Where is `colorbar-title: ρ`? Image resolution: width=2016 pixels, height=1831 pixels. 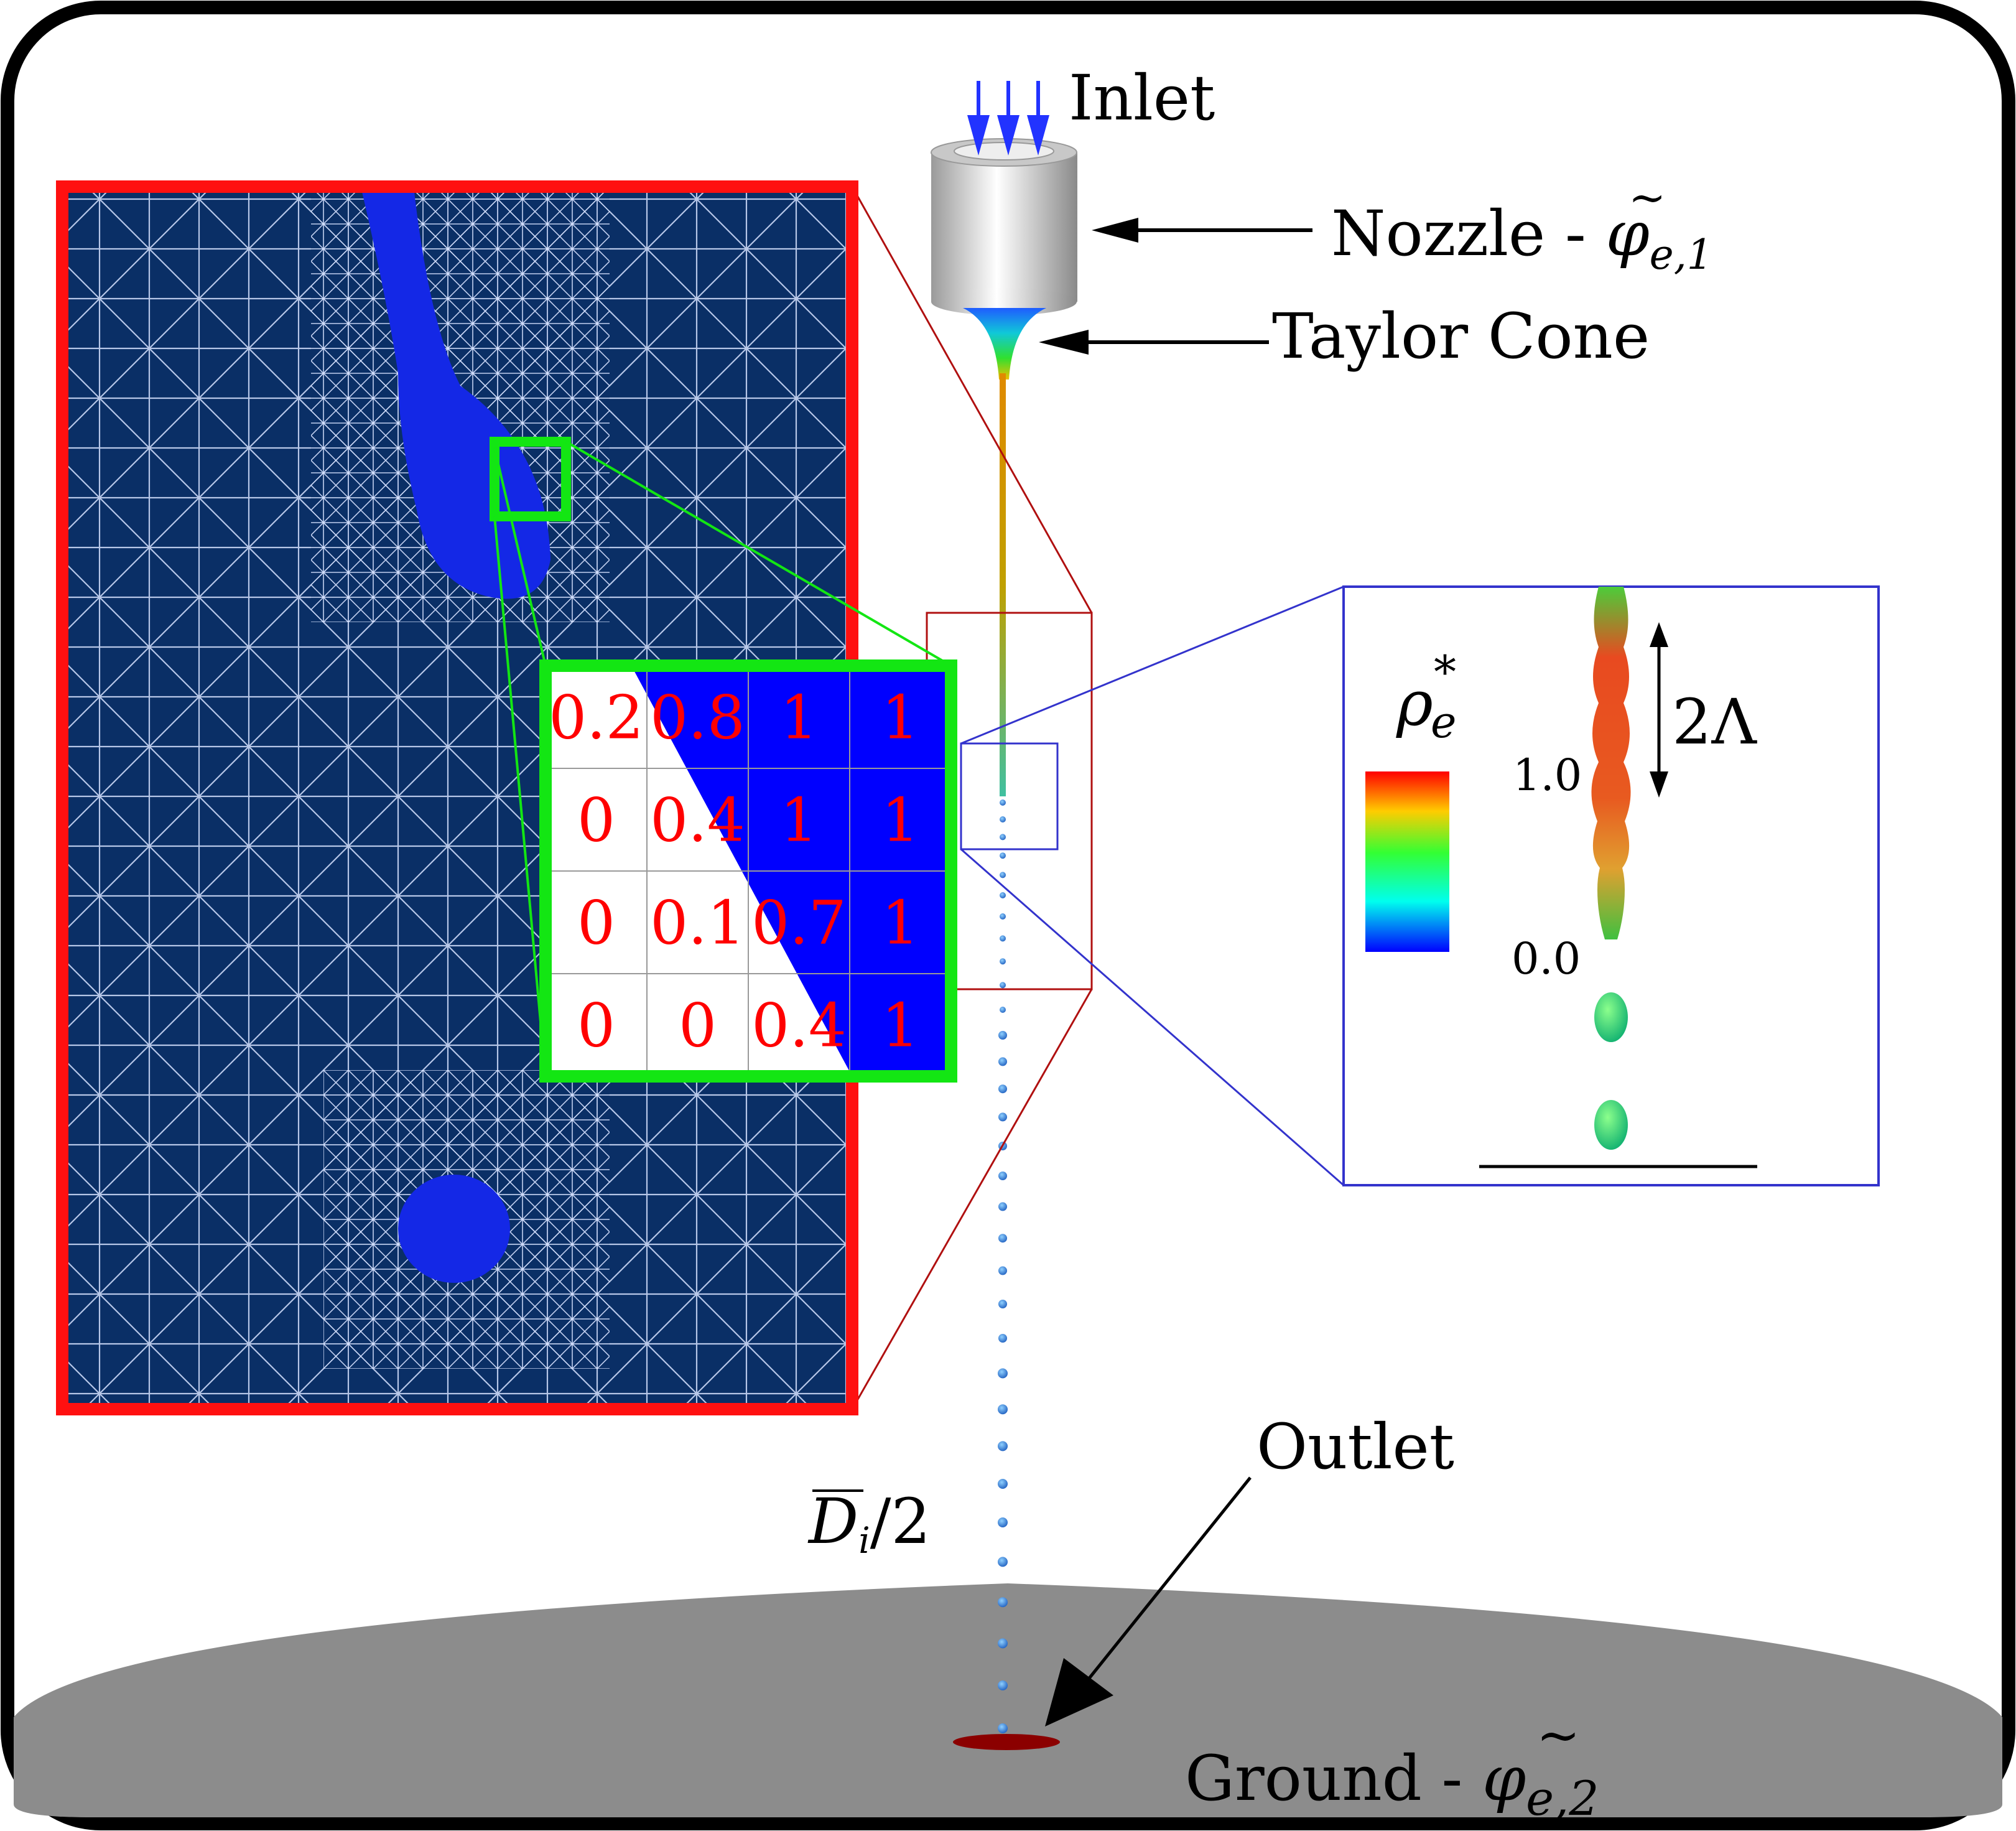
colorbar-title: ρ is located at coordinates (1414, 703).